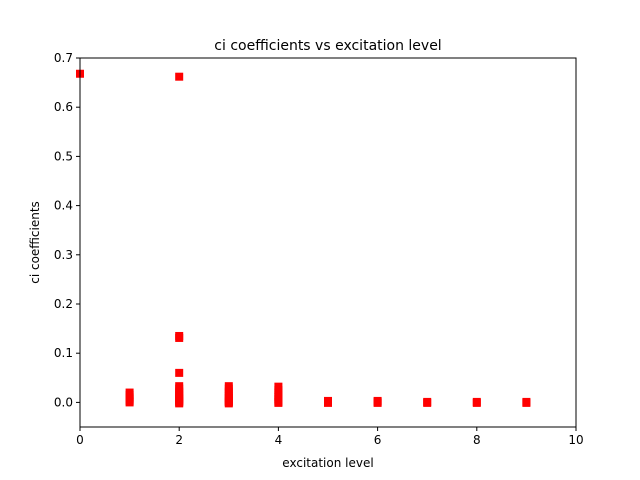 The image size is (640, 480). What do you see at coordinates (63, 206) in the screenshot?
I see `y-tick-label: 0.4` at bounding box center [63, 206].